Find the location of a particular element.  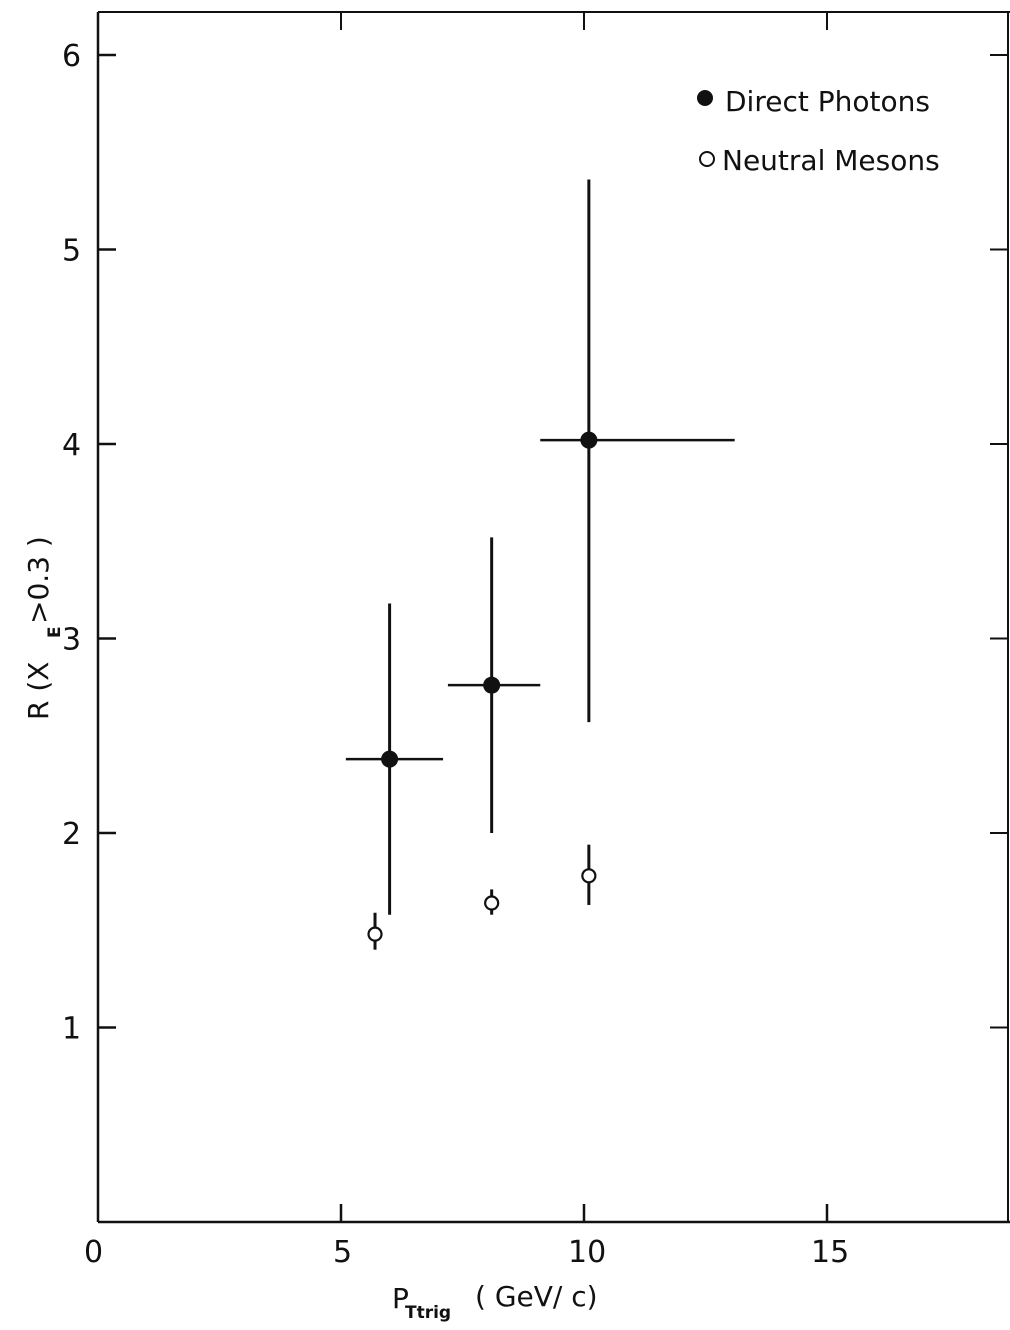

legend-label-direct-photons: Direct Photons is located at coordinates (827, 101).